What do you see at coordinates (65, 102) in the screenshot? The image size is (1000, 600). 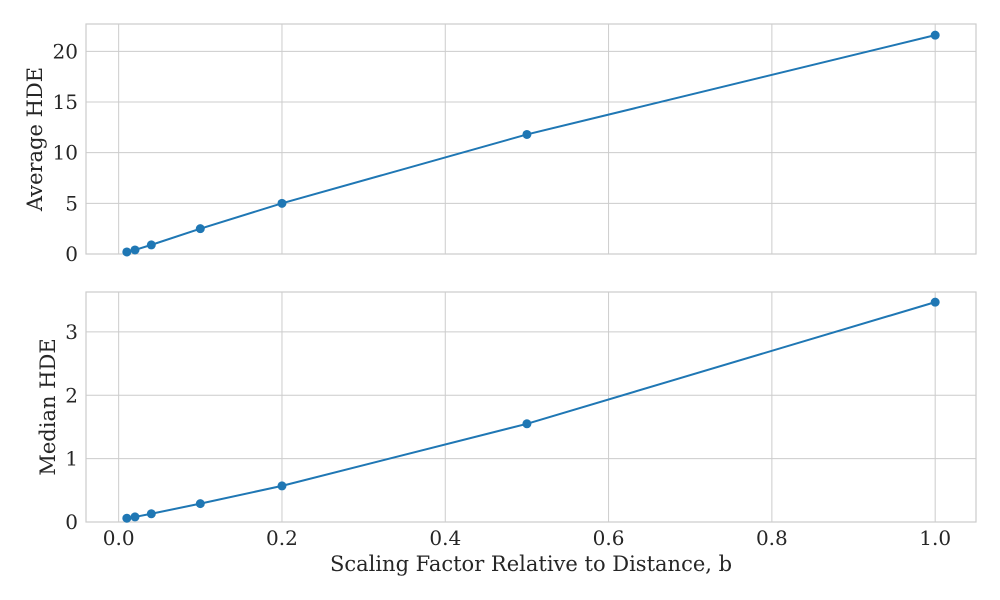 I see `y-tick-label: 15` at bounding box center [65, 102].